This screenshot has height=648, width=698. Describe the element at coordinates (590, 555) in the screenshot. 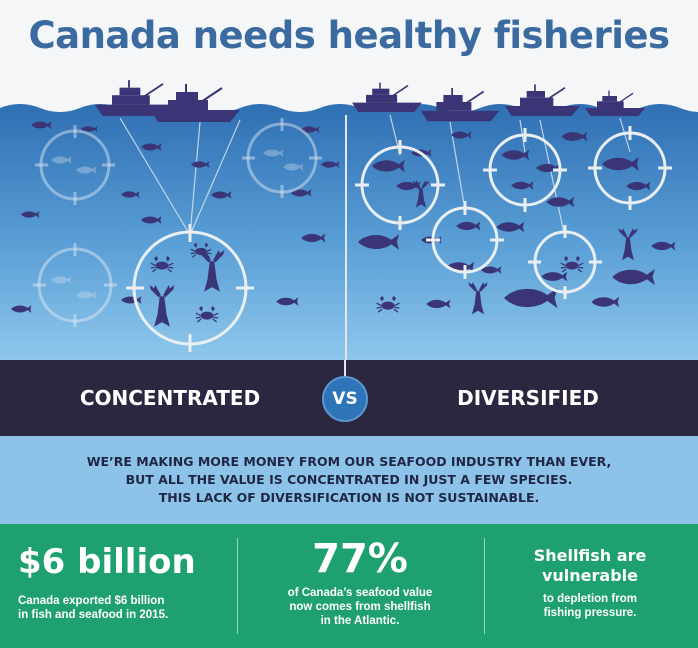

I see `stat-headline-line: Shellfish are` at that location.